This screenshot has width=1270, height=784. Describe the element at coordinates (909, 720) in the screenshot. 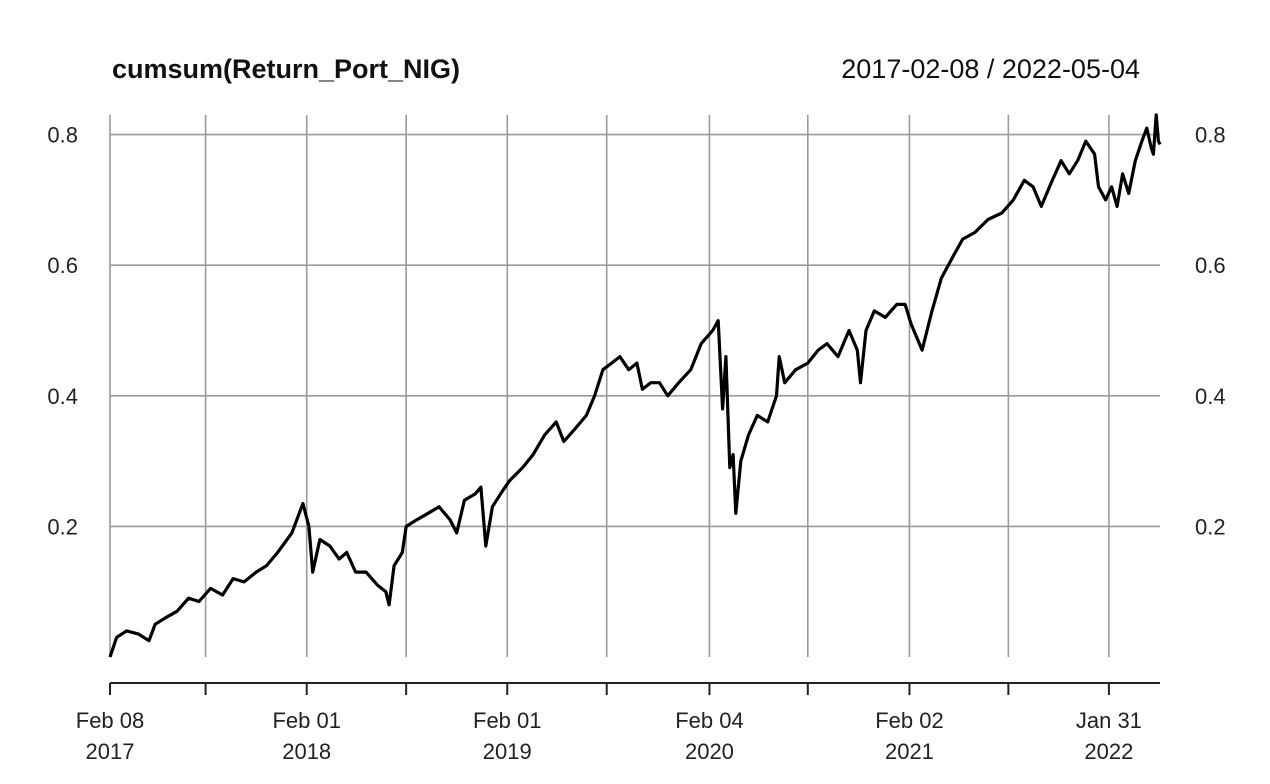

I see `x-tick-label-date: Feb 02` at that location.